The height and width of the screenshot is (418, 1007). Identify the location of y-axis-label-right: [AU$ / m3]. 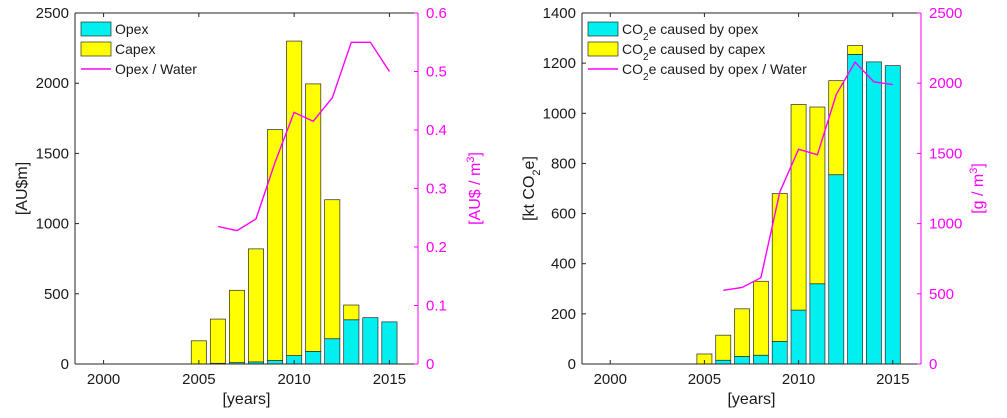
(474, 188).